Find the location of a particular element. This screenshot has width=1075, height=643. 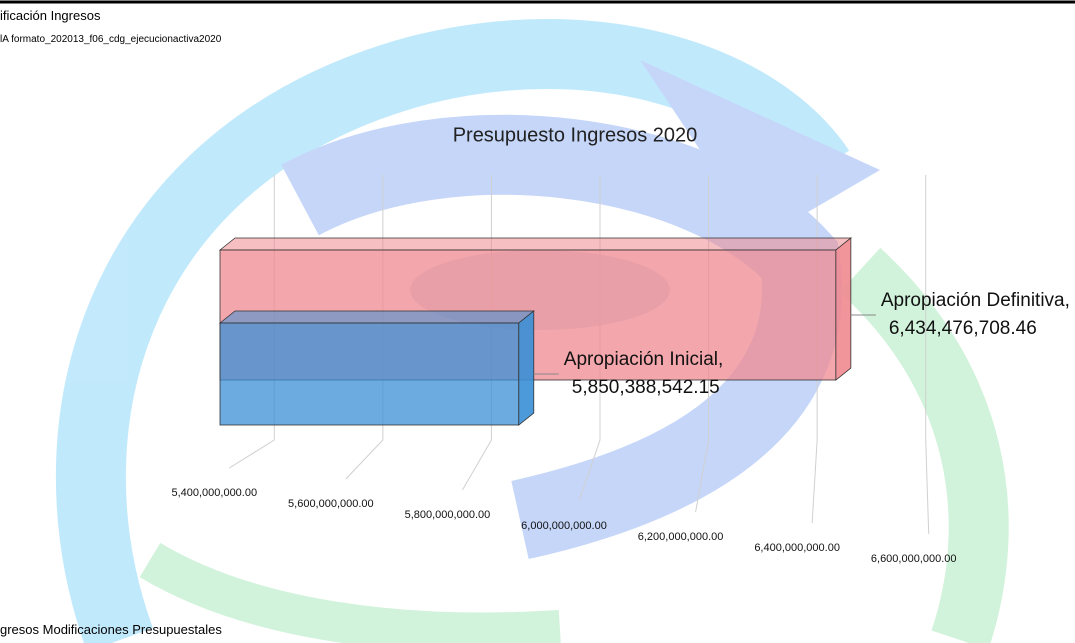

x-tick-label: 6,200,000,000.00 is located at coordinates (681, 537).